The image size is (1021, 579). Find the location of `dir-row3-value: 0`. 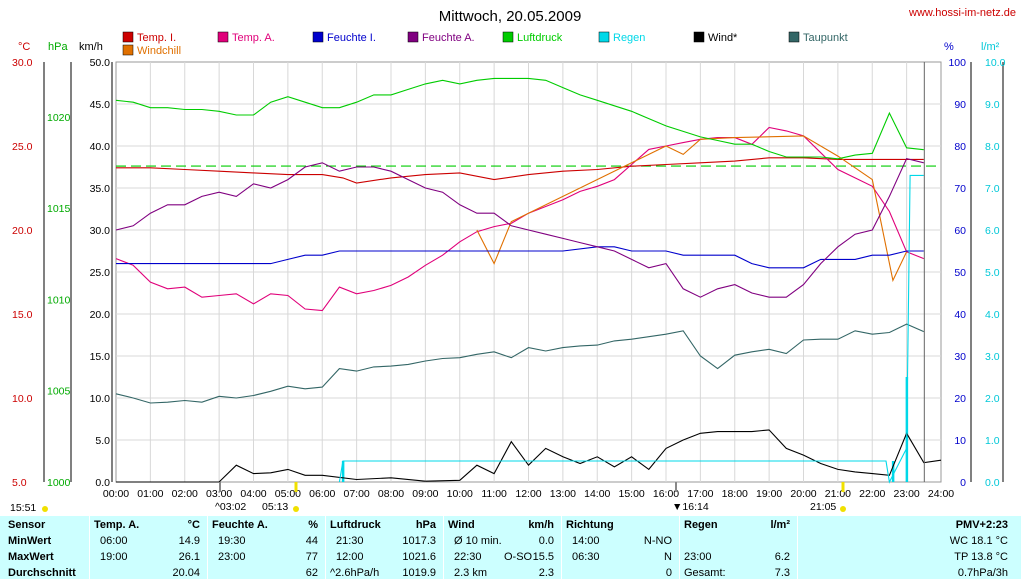

dir-row3-value: 0 is located at coordinates (668, 573).